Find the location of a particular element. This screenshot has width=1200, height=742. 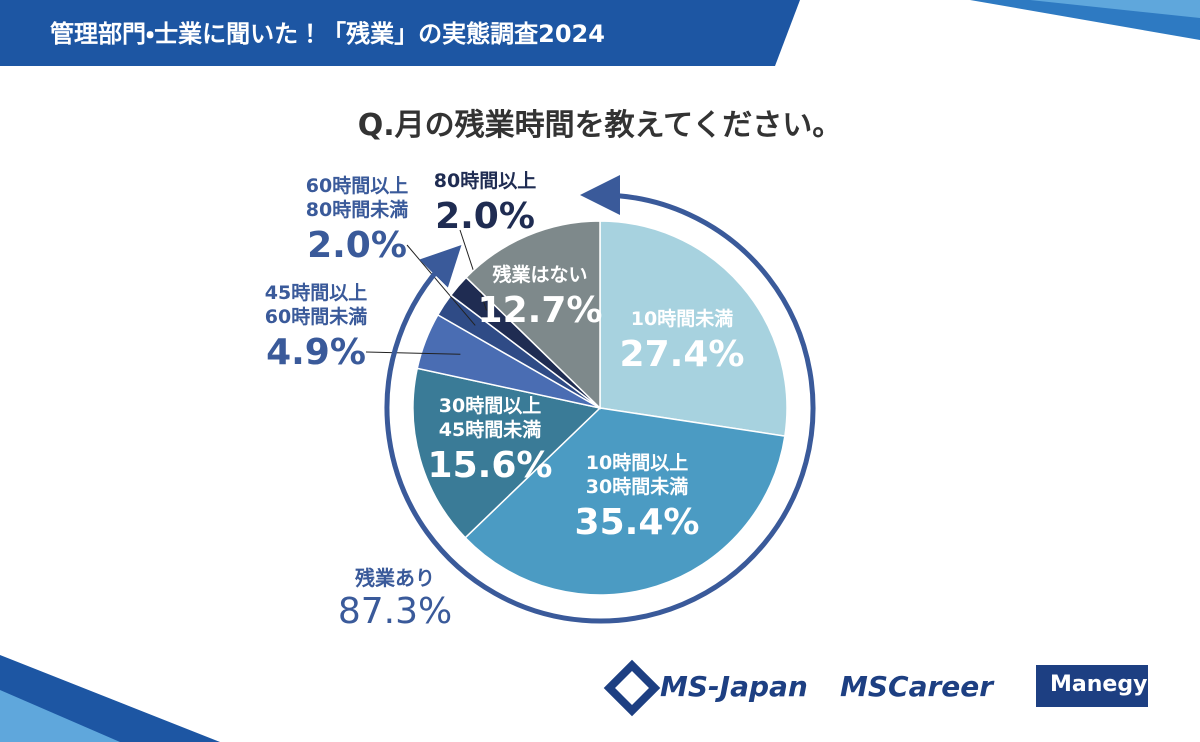

value-label: 4.9% is located at coordinates (316, 352).